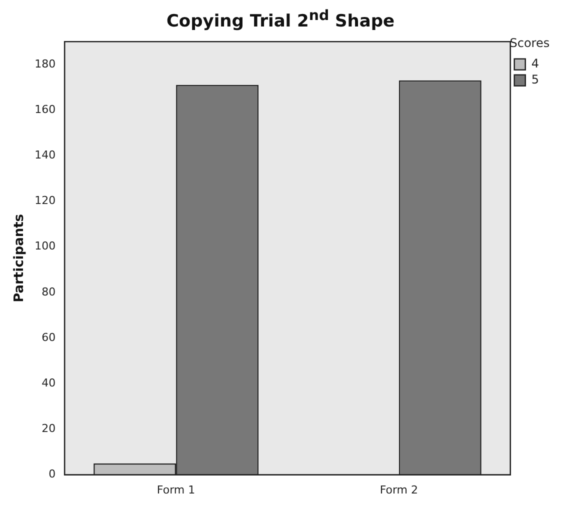 The height and width of the screenshot is (509, 561). Describe the element at coordinates (535, 63) in the screenshot. I see `legend-label: 4` at that location.